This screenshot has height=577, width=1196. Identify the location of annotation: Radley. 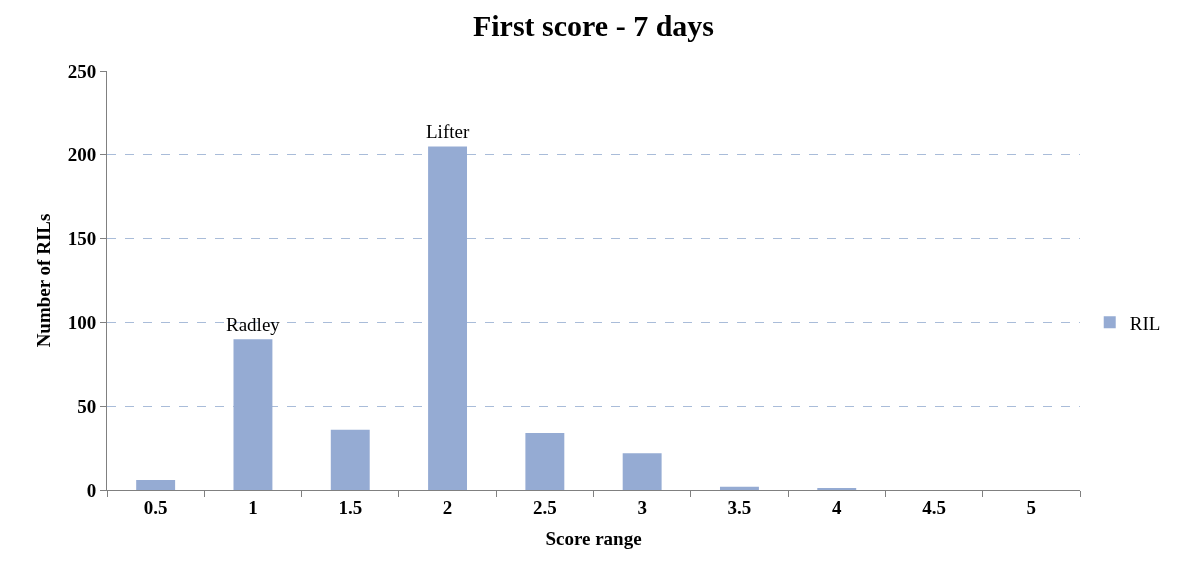
(253, 324).